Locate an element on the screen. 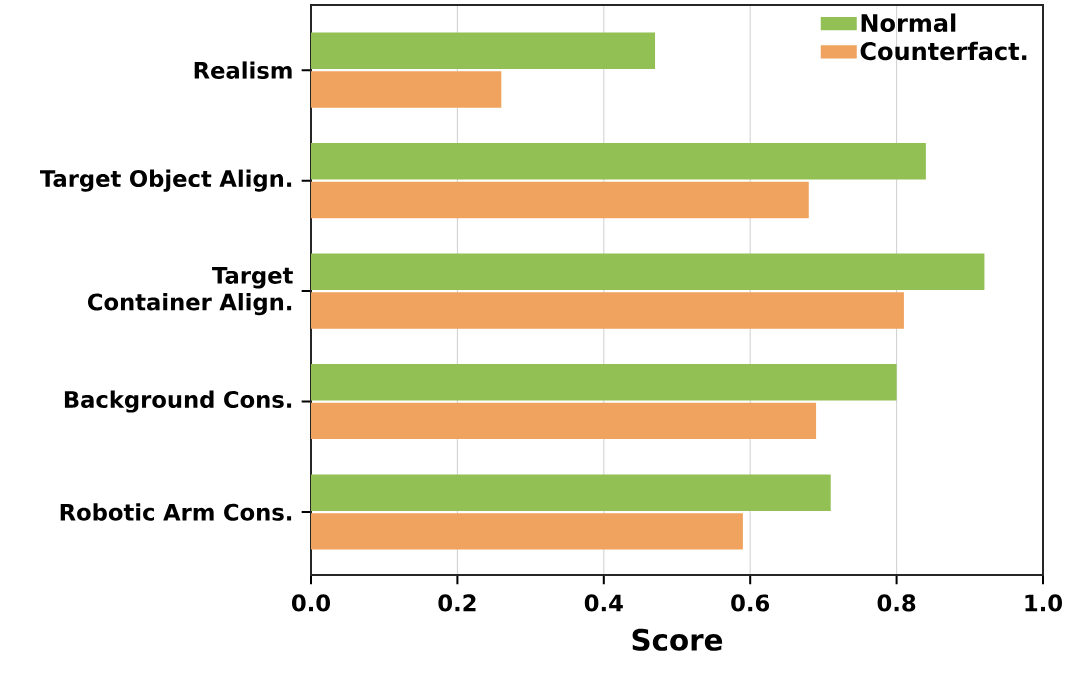  y-tick-label: Realism is located at coordinates (243, 70).